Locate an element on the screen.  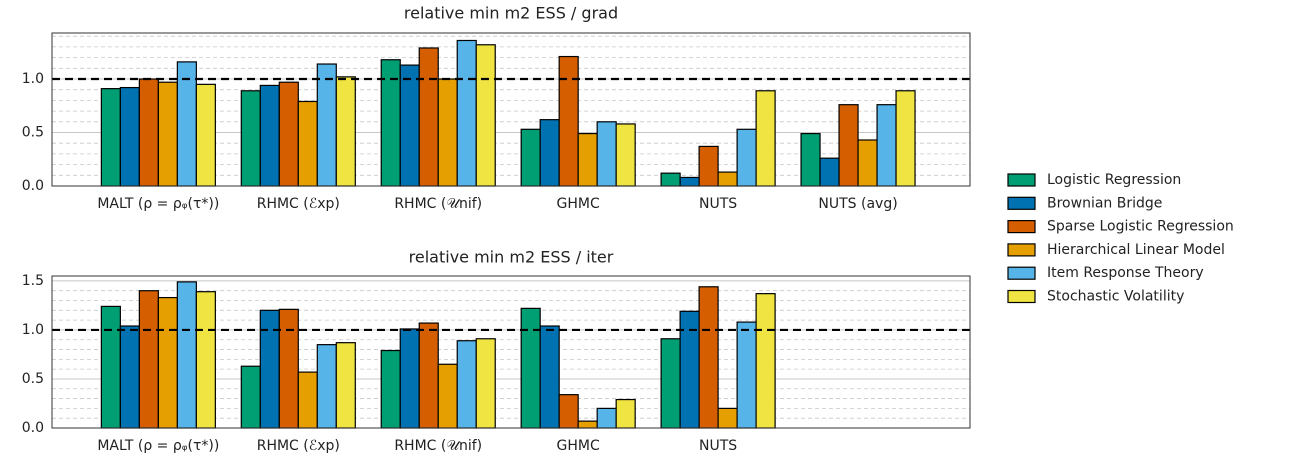
legend-label: Hierarchical Linear Model is located at coordinates (1136, 250).